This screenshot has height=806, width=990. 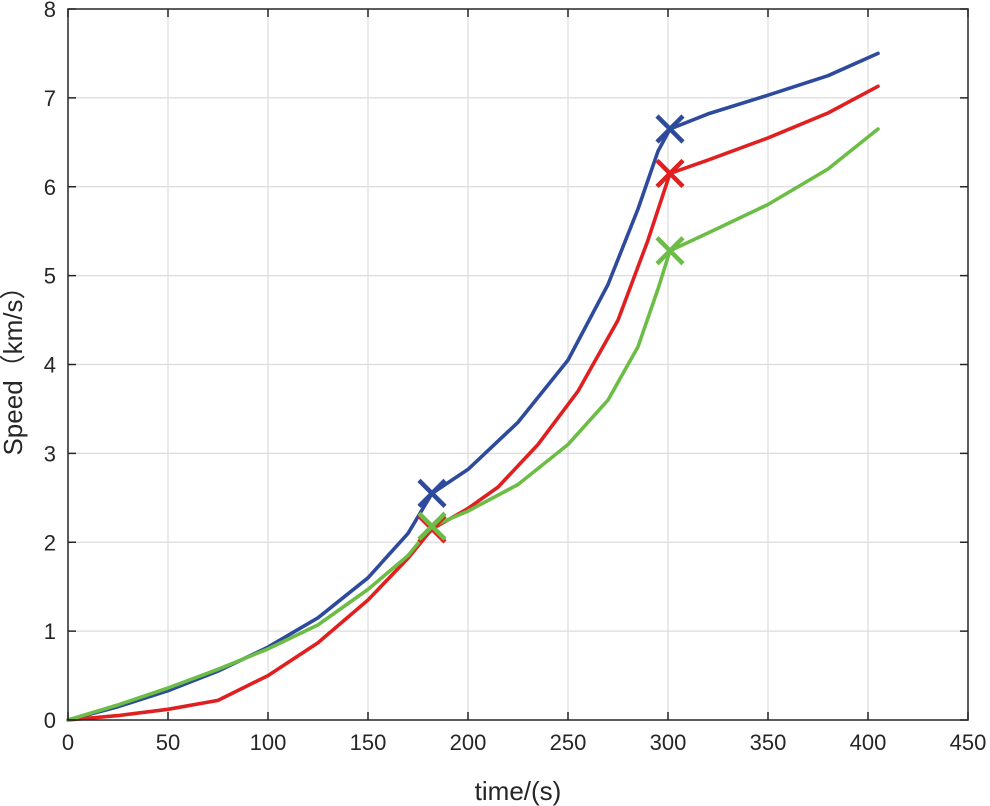 I want to click on y-tick-label: 8, so click(x=50, y=11).